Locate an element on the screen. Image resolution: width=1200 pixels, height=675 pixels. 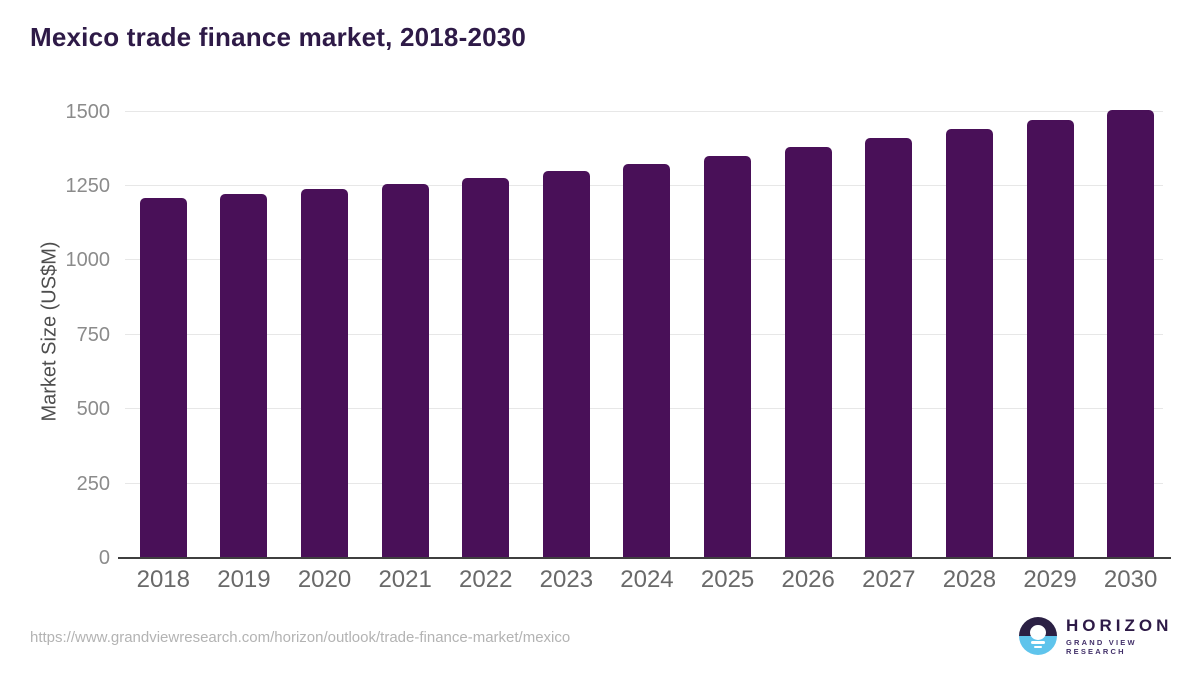
x-tick-label-2025: 2025 is located at coordinates (727, 579).